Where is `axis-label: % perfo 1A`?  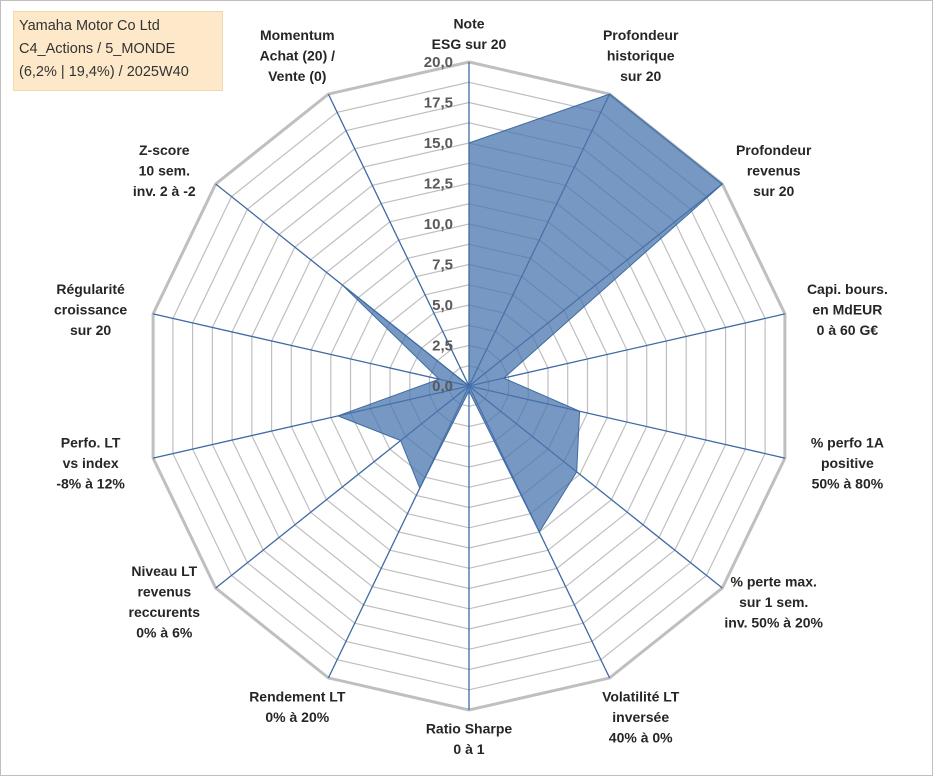 axis-label: % perfo 1A is located at coordinates (847, 443).